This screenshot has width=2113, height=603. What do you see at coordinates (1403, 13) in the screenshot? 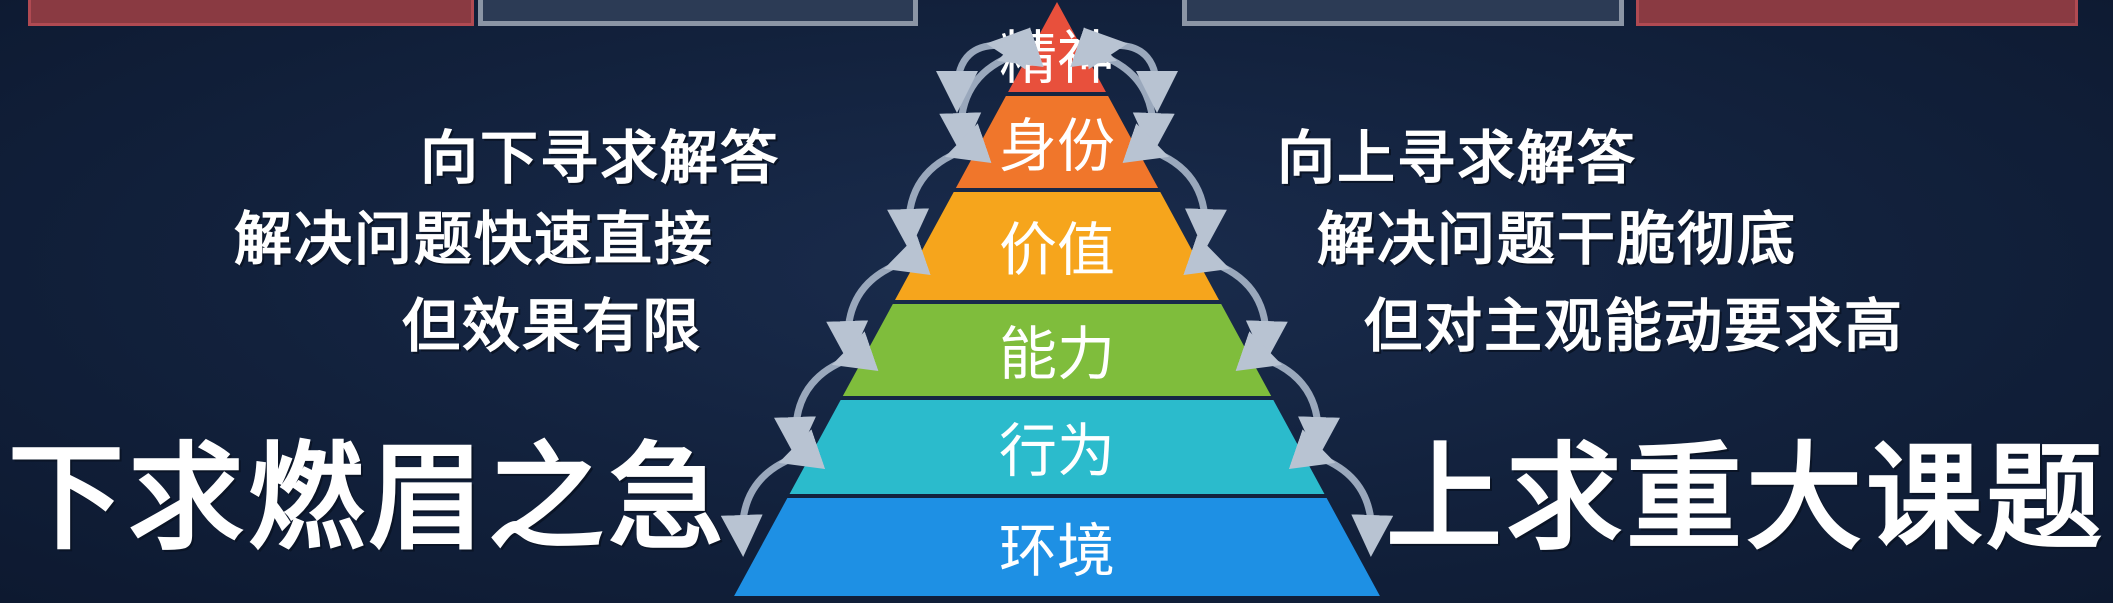
I see `top-panel-gray-right` at bounding box center [1403, 13].